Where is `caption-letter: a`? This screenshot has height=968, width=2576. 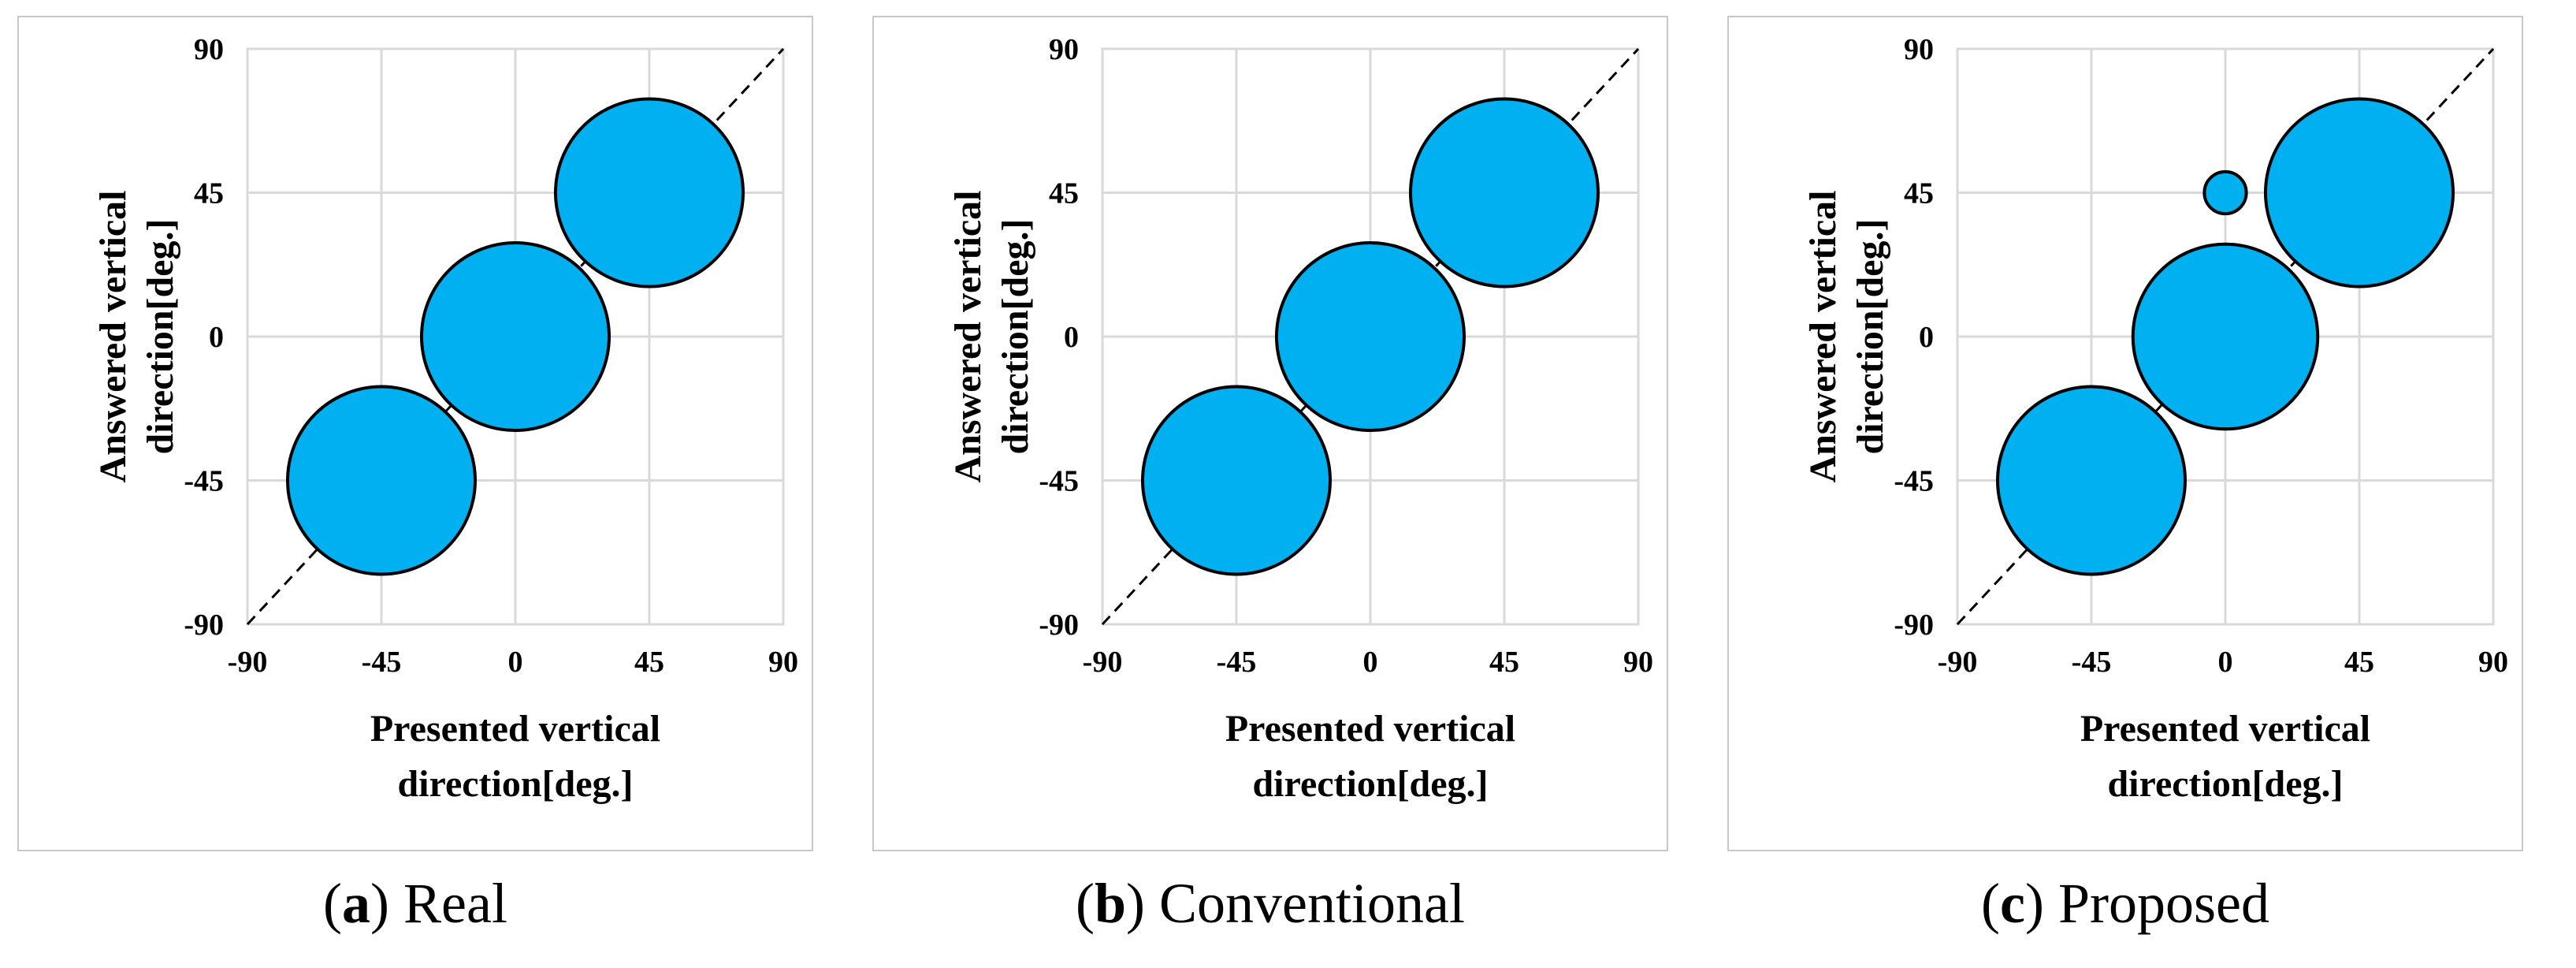
caption-letter: a is located at coordinates (356, 904).